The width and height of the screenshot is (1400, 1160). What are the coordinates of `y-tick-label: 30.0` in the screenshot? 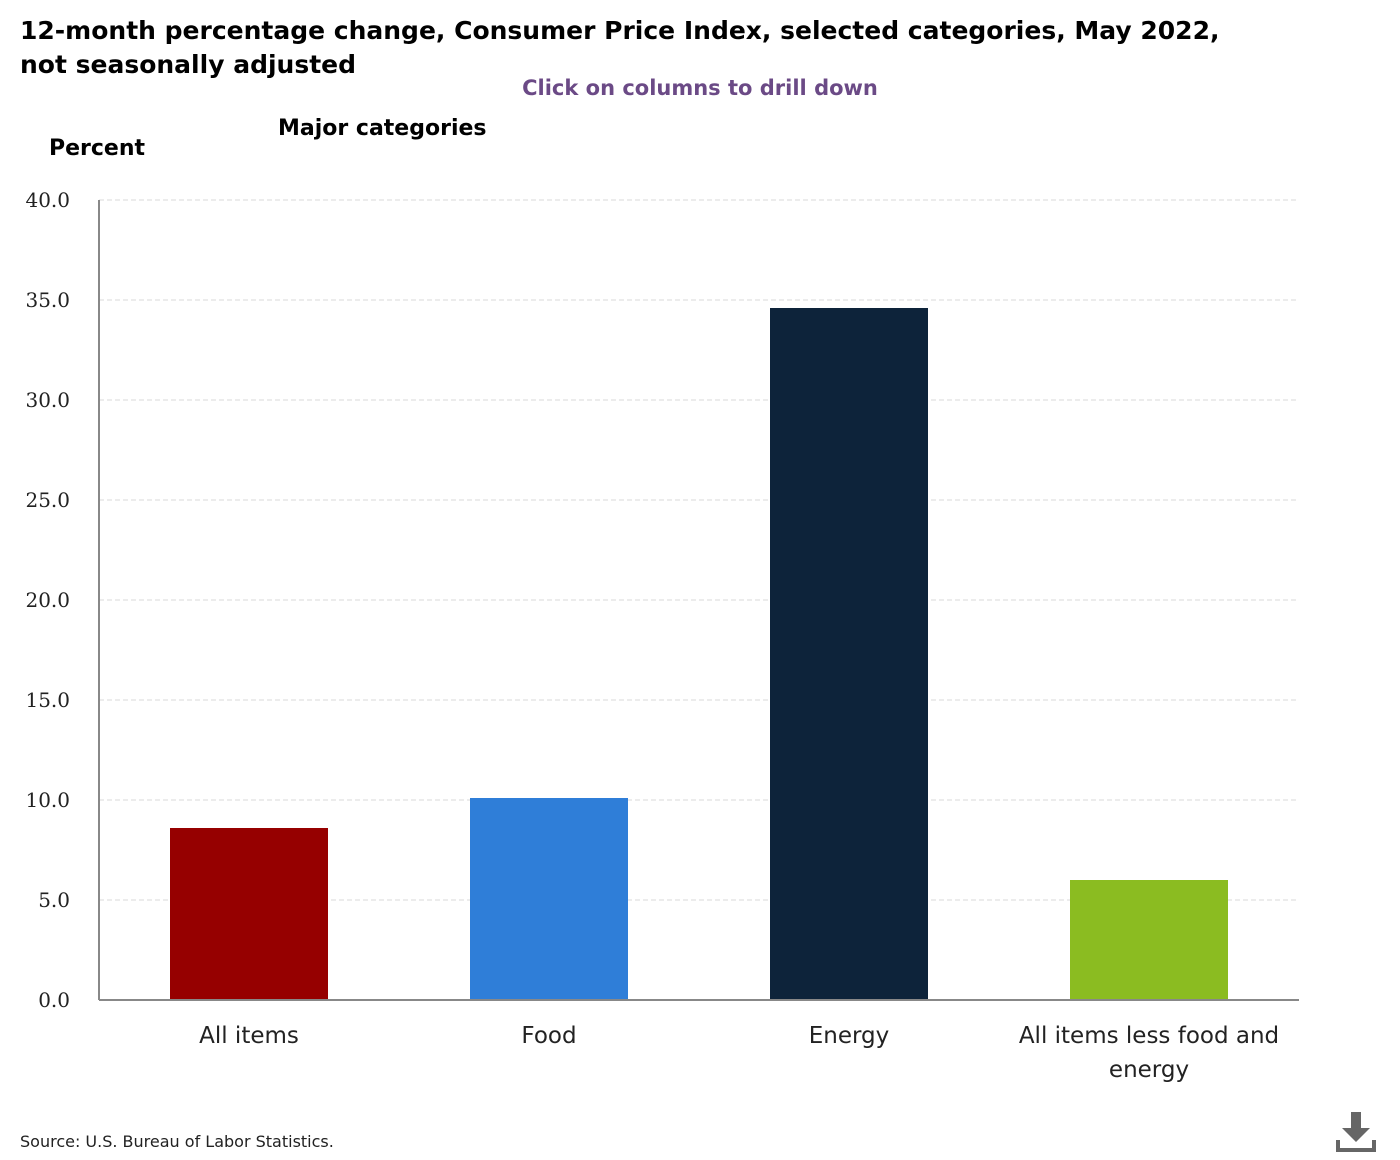 It's located at (47, 400).